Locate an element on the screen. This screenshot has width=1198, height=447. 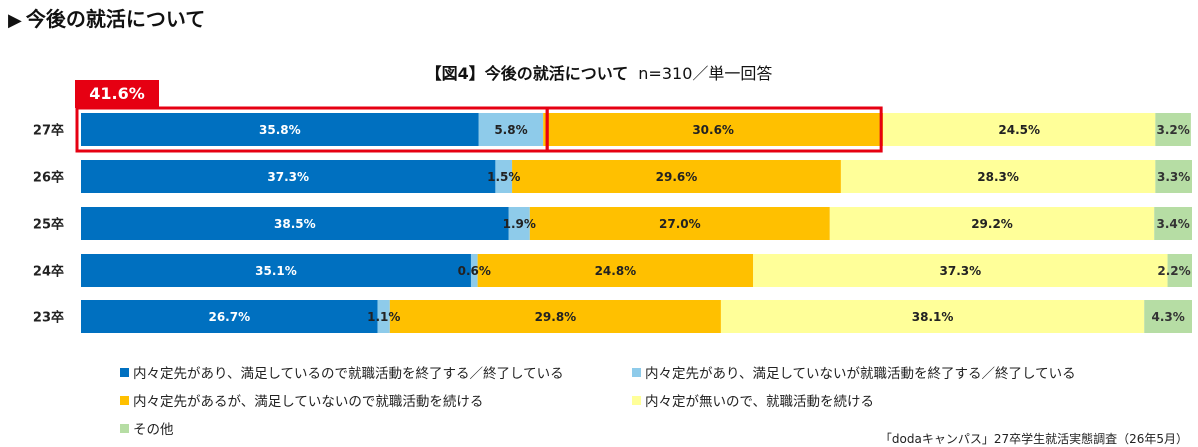
callout-tag is located at coordinates (117, 94).